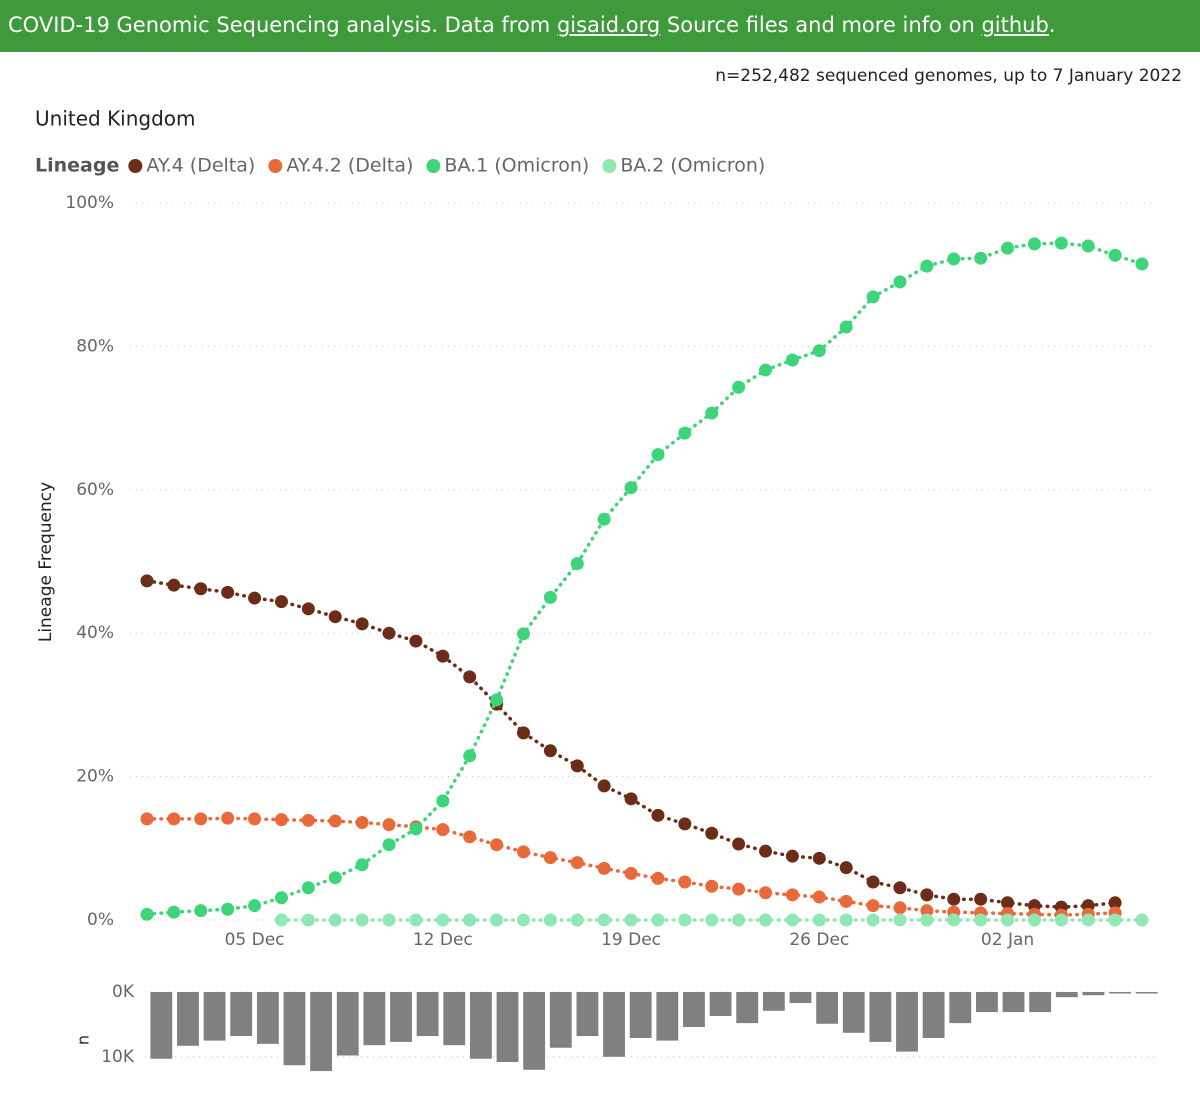 The image size is (1200, 1098). I want to click on x-tick-label: 05 Dec, so click(255, 940).